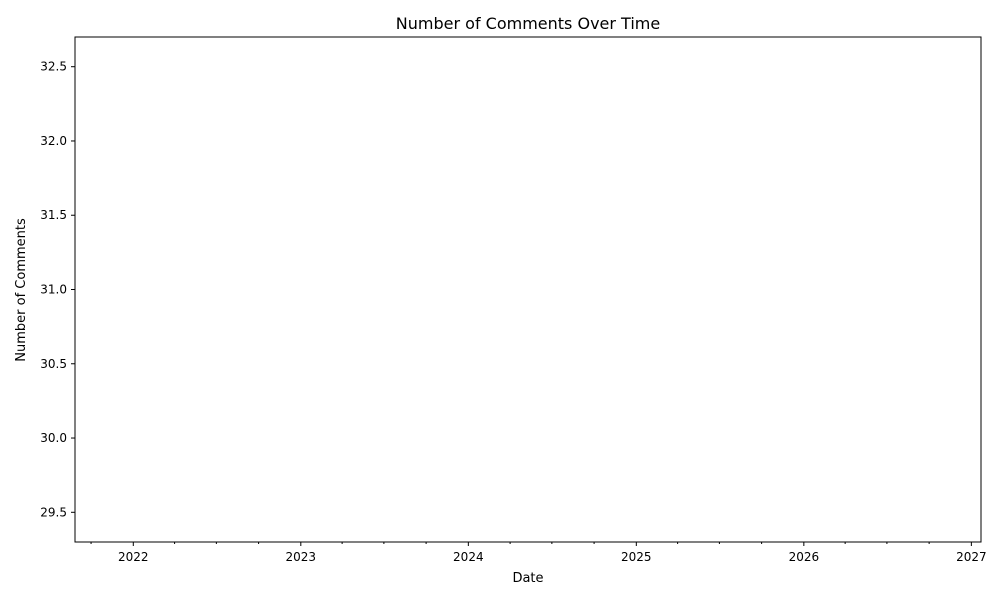 The image size is (1000, 600). Describe the element at coordinates (528, 23) in the screenshot. I see `chart-title: Number of Comments Over Time` at that location.